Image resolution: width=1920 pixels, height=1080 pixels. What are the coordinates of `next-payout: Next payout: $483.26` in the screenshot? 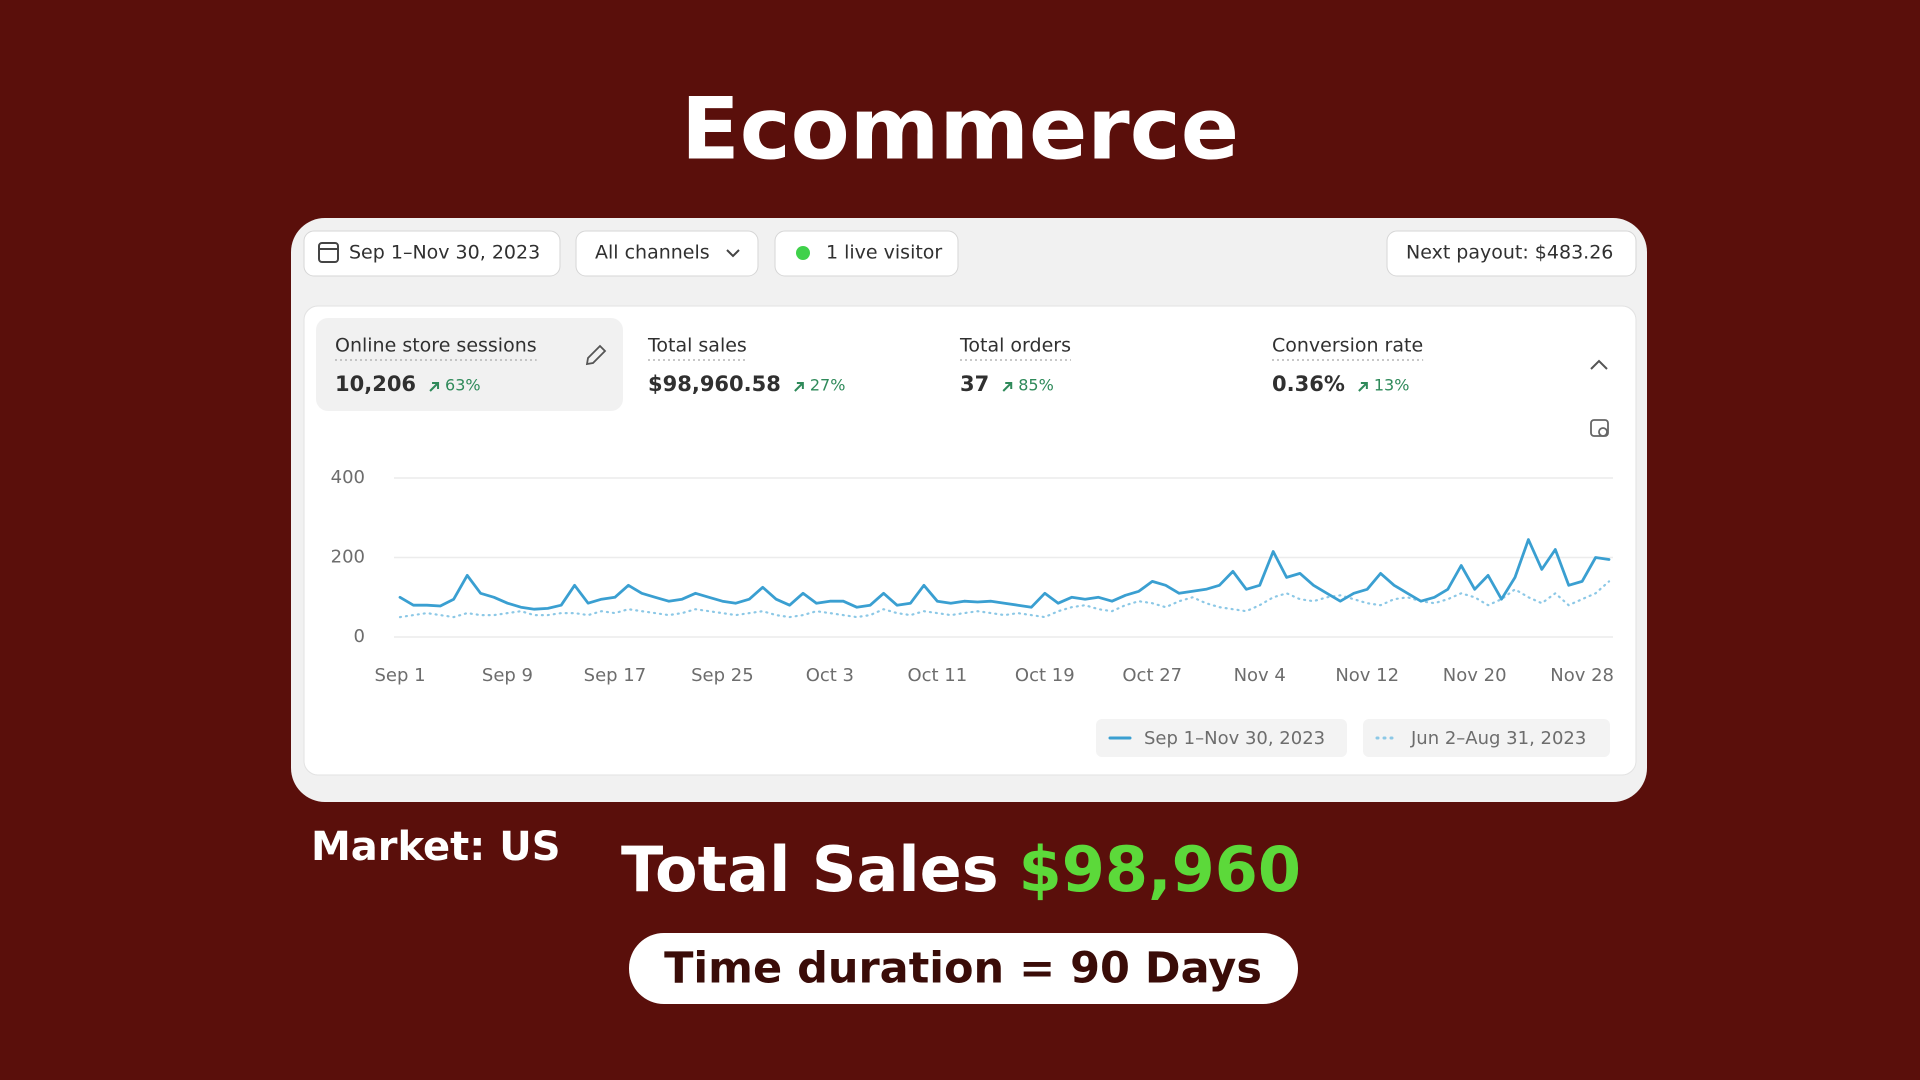 It's located at (1509, 253).